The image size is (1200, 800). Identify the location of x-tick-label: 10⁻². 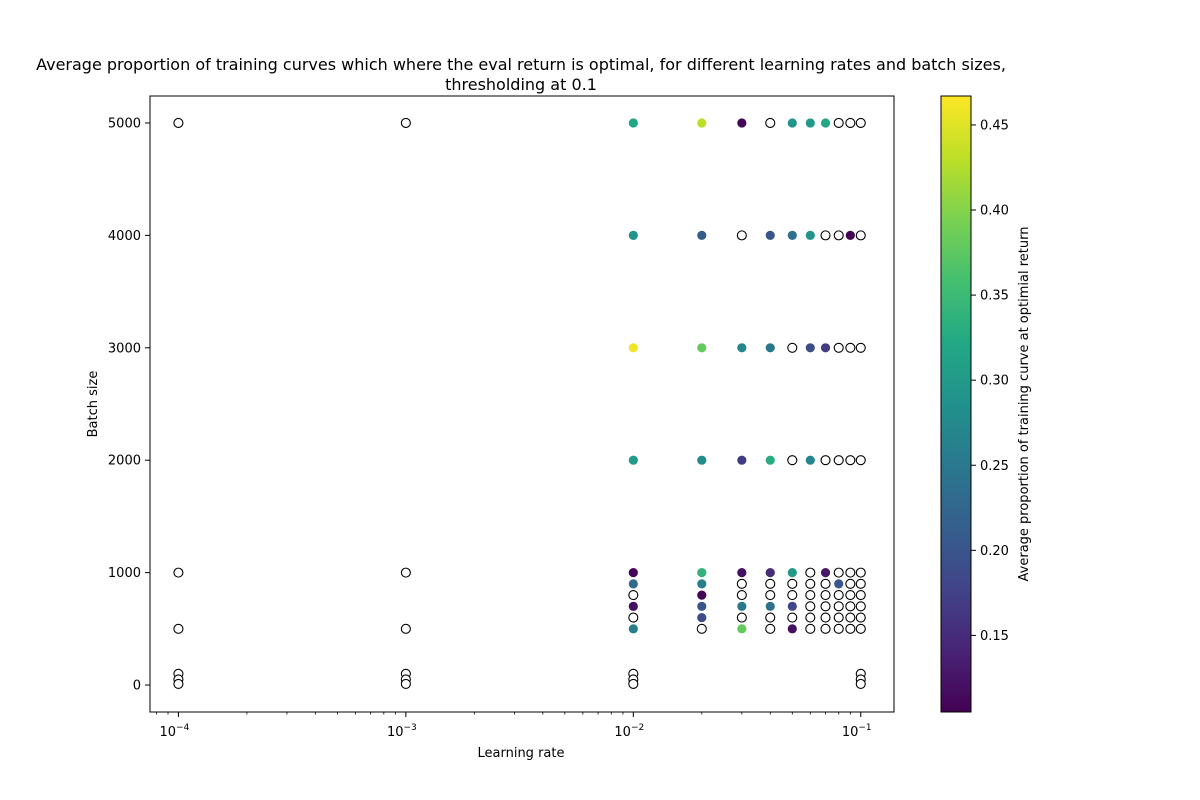
(629, 731).